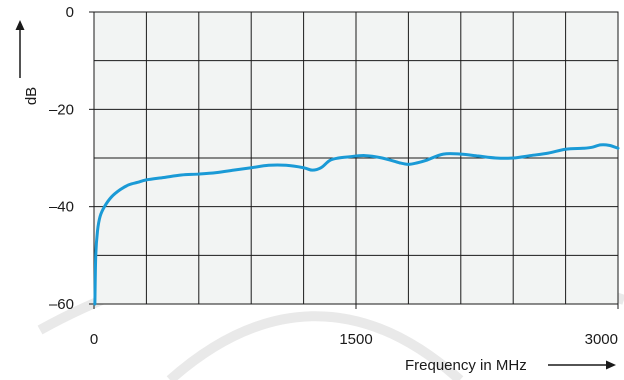  I want to click on x-tick-label: 1500, so click(355, 339).